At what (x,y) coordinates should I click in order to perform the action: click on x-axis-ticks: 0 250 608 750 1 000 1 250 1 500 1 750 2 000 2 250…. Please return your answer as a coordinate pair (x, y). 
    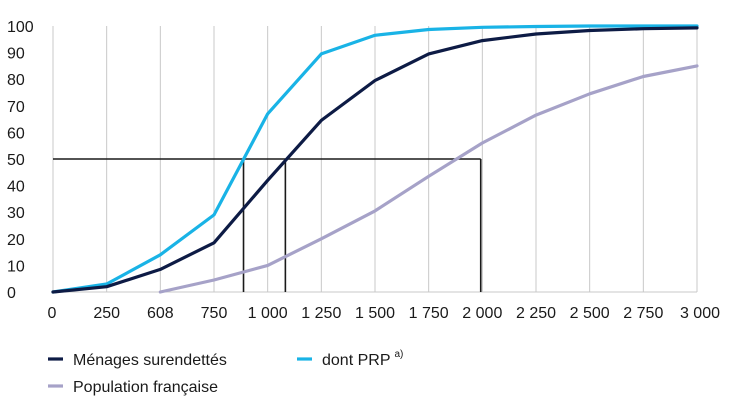
    Looking at the image, I should click on (384, 313).